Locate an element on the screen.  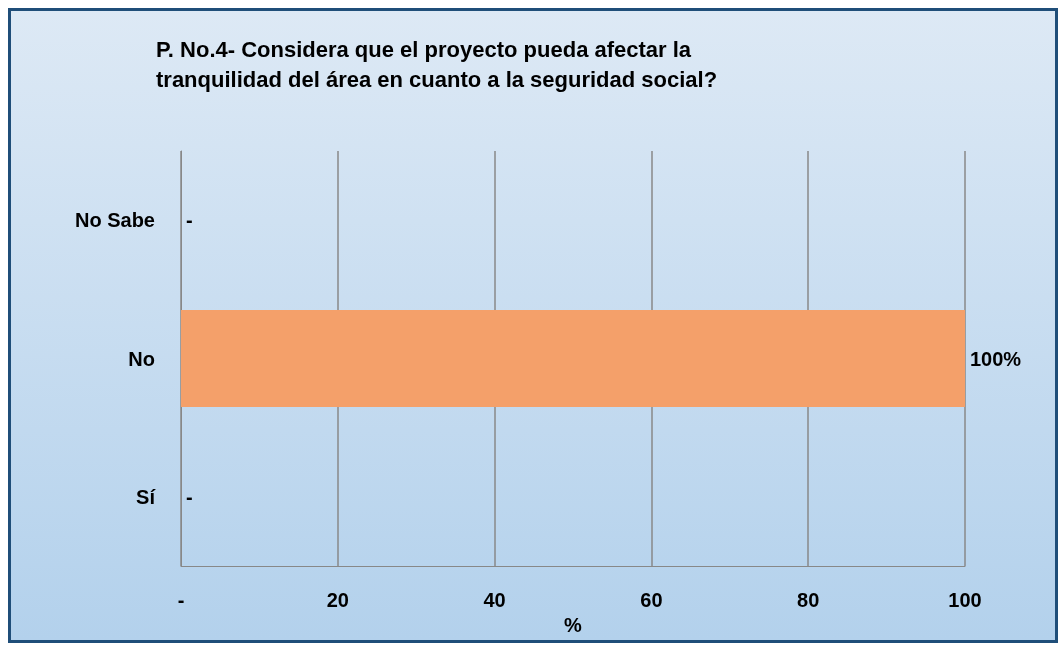
x-tick-label: 100 is located at coordinates (965, 600).